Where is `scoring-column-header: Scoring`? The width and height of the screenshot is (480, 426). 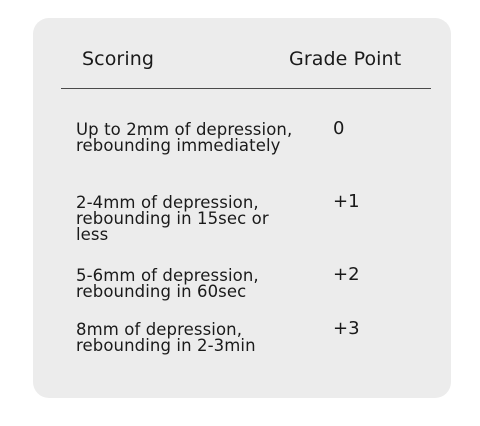
scoring-column-header: Scoring is located at coordinates (118, 59).